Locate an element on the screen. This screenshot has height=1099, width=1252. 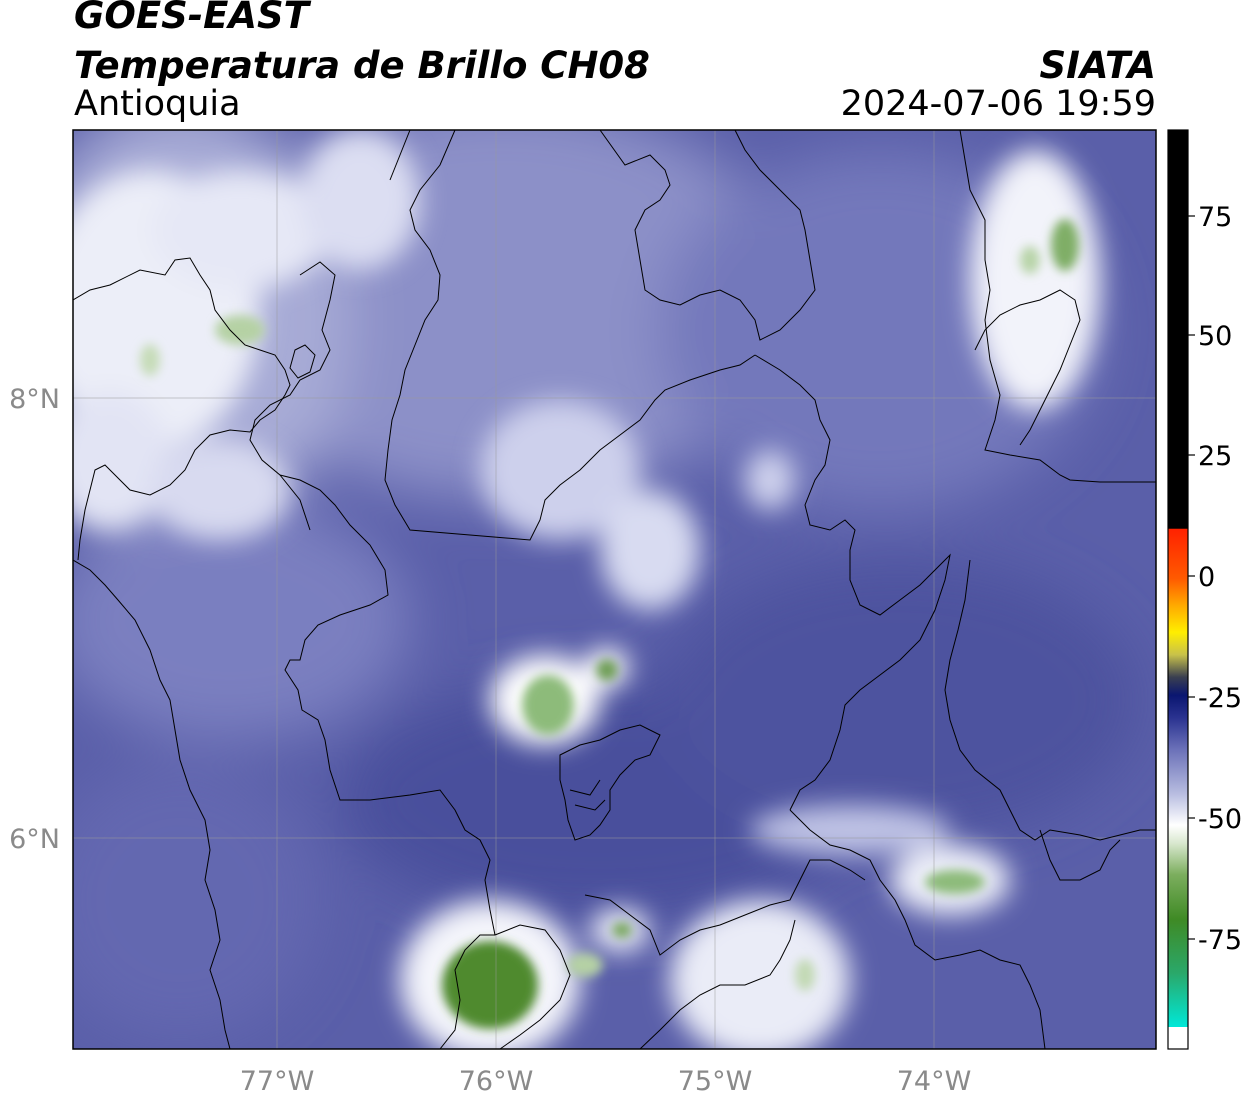
coast-gulf is located at coordinates (302, 361).